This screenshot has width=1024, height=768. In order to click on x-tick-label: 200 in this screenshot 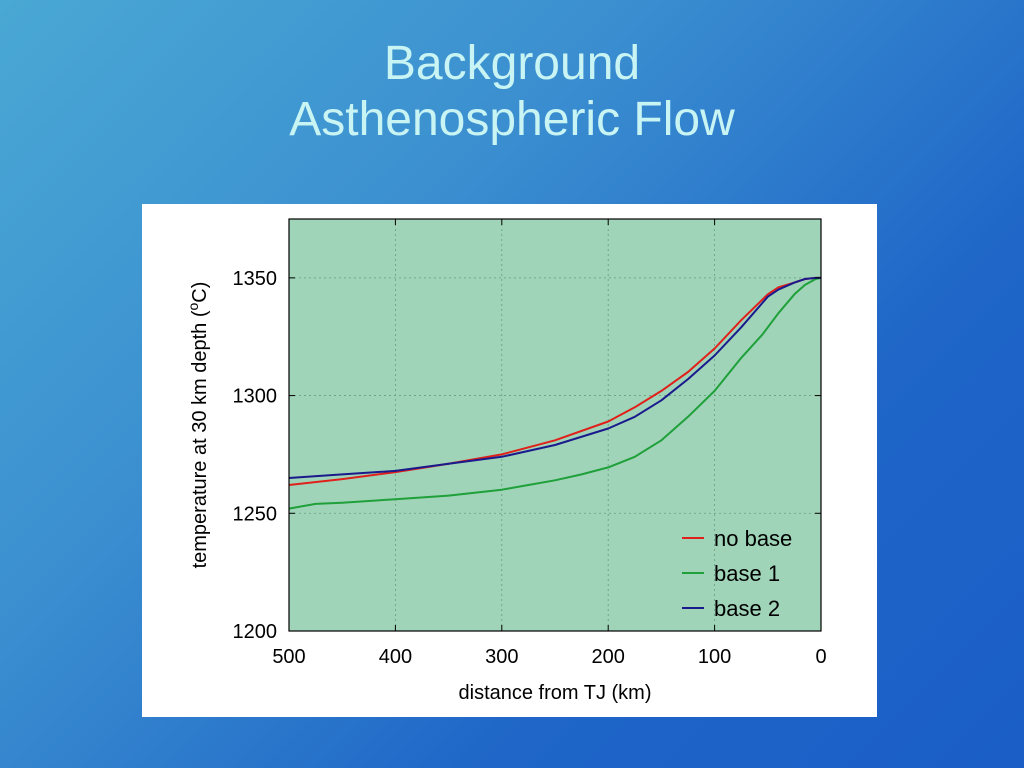, I will do `click(608, 657)`.